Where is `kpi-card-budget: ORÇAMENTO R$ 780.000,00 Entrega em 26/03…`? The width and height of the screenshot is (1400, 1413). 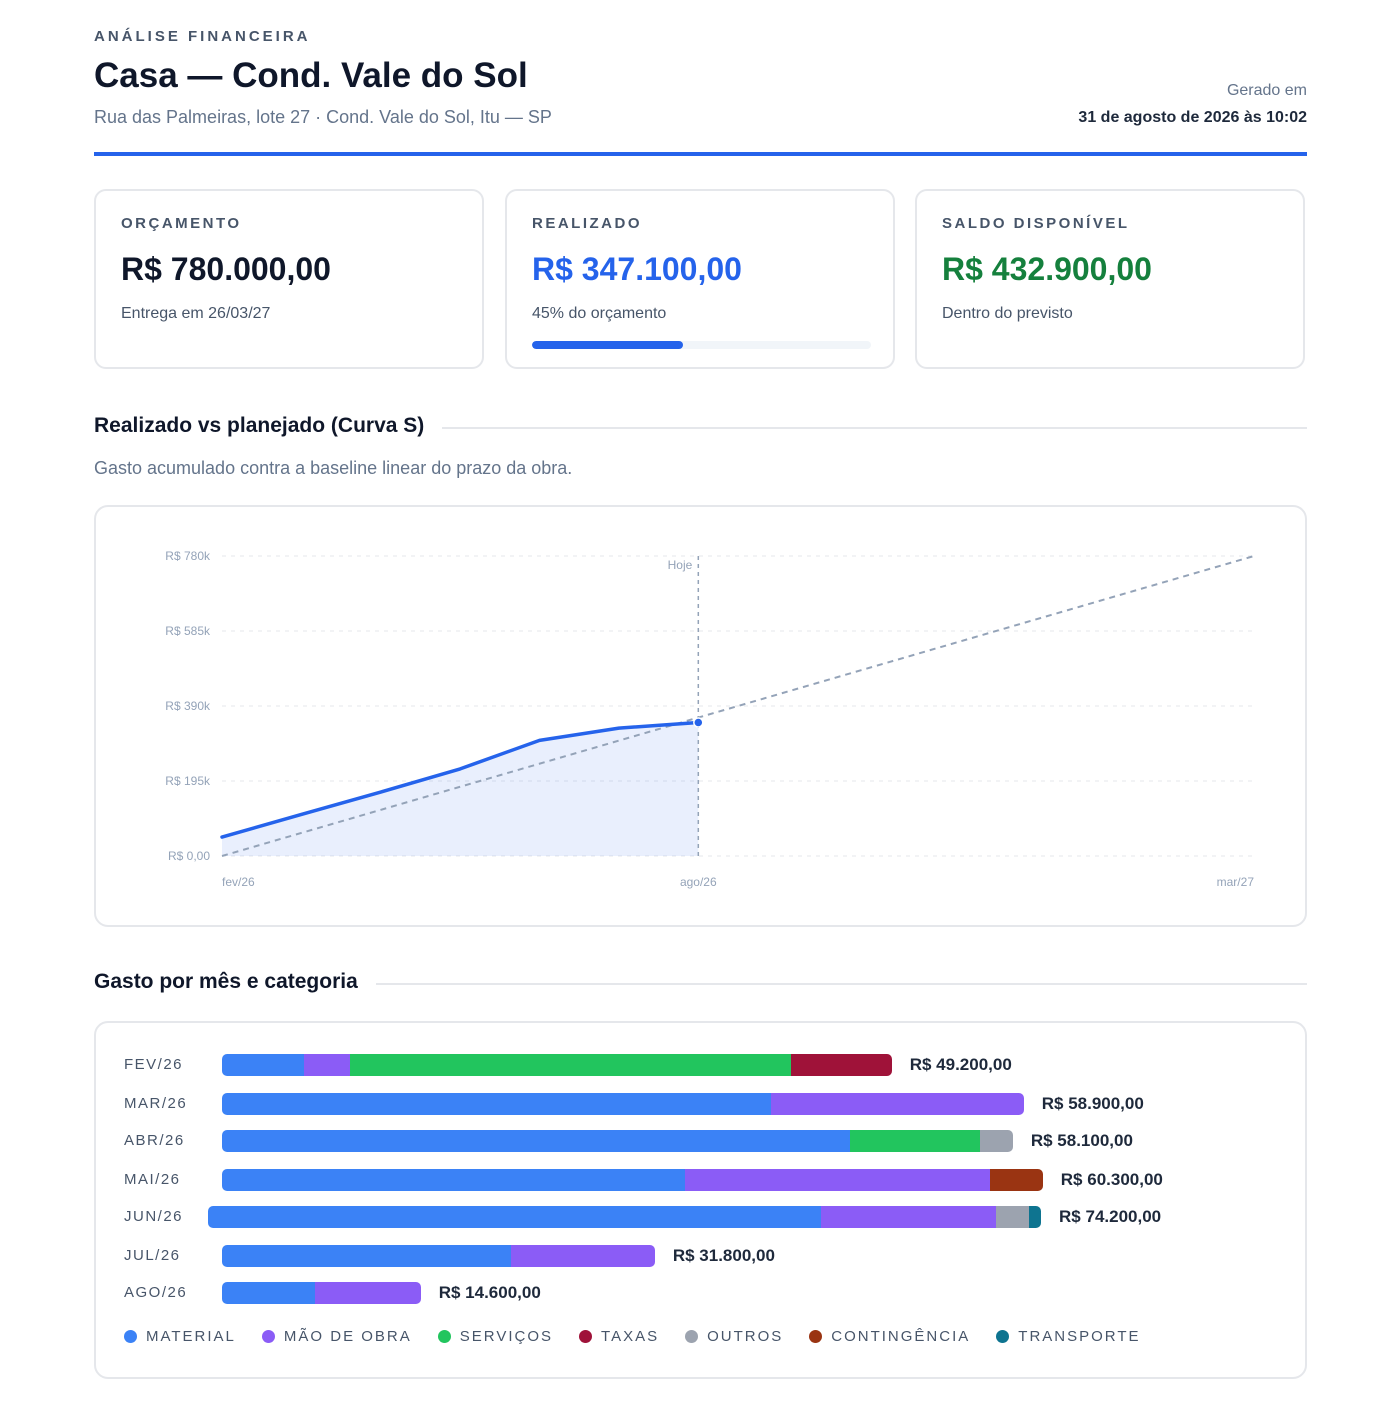 kpi-card-budget: ORÇAMENTO R$ 780.000,00 Entrega em 26/03… is located at coordinates (289, 279).